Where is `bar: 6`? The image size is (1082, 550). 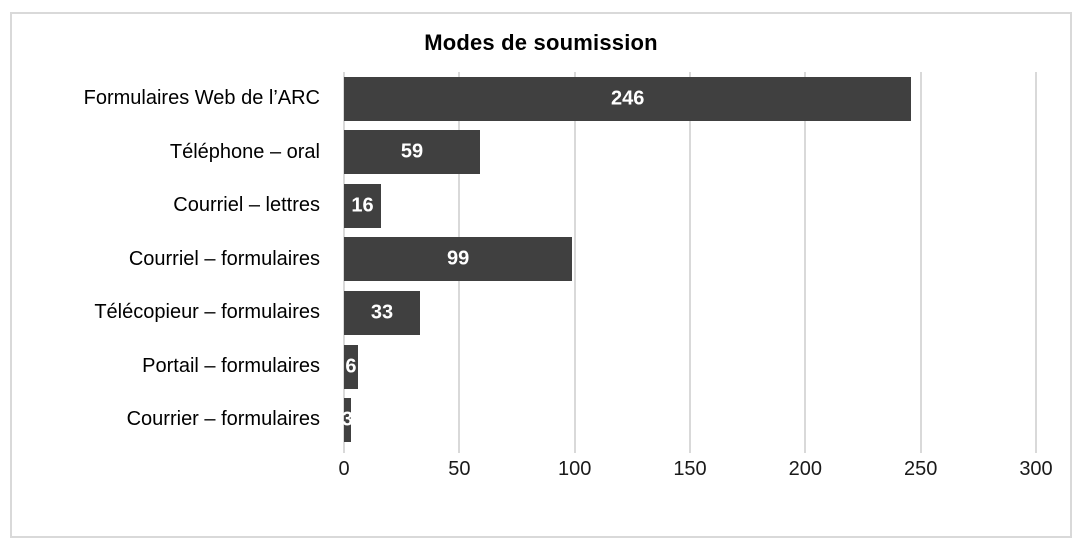
bar: 6 is located at coordinates (351, 366).